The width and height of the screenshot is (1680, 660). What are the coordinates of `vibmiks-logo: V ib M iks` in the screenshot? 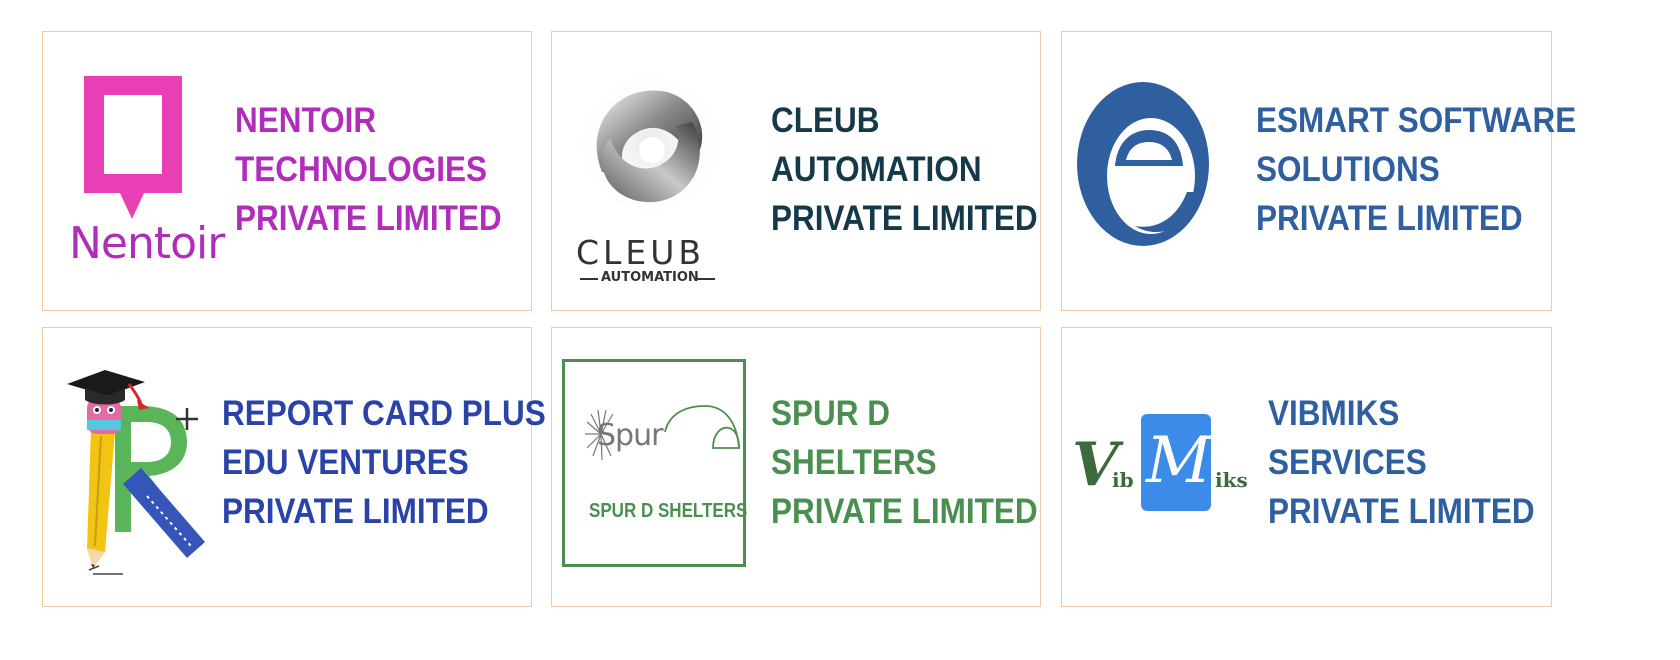 It's located at (1160, 464).